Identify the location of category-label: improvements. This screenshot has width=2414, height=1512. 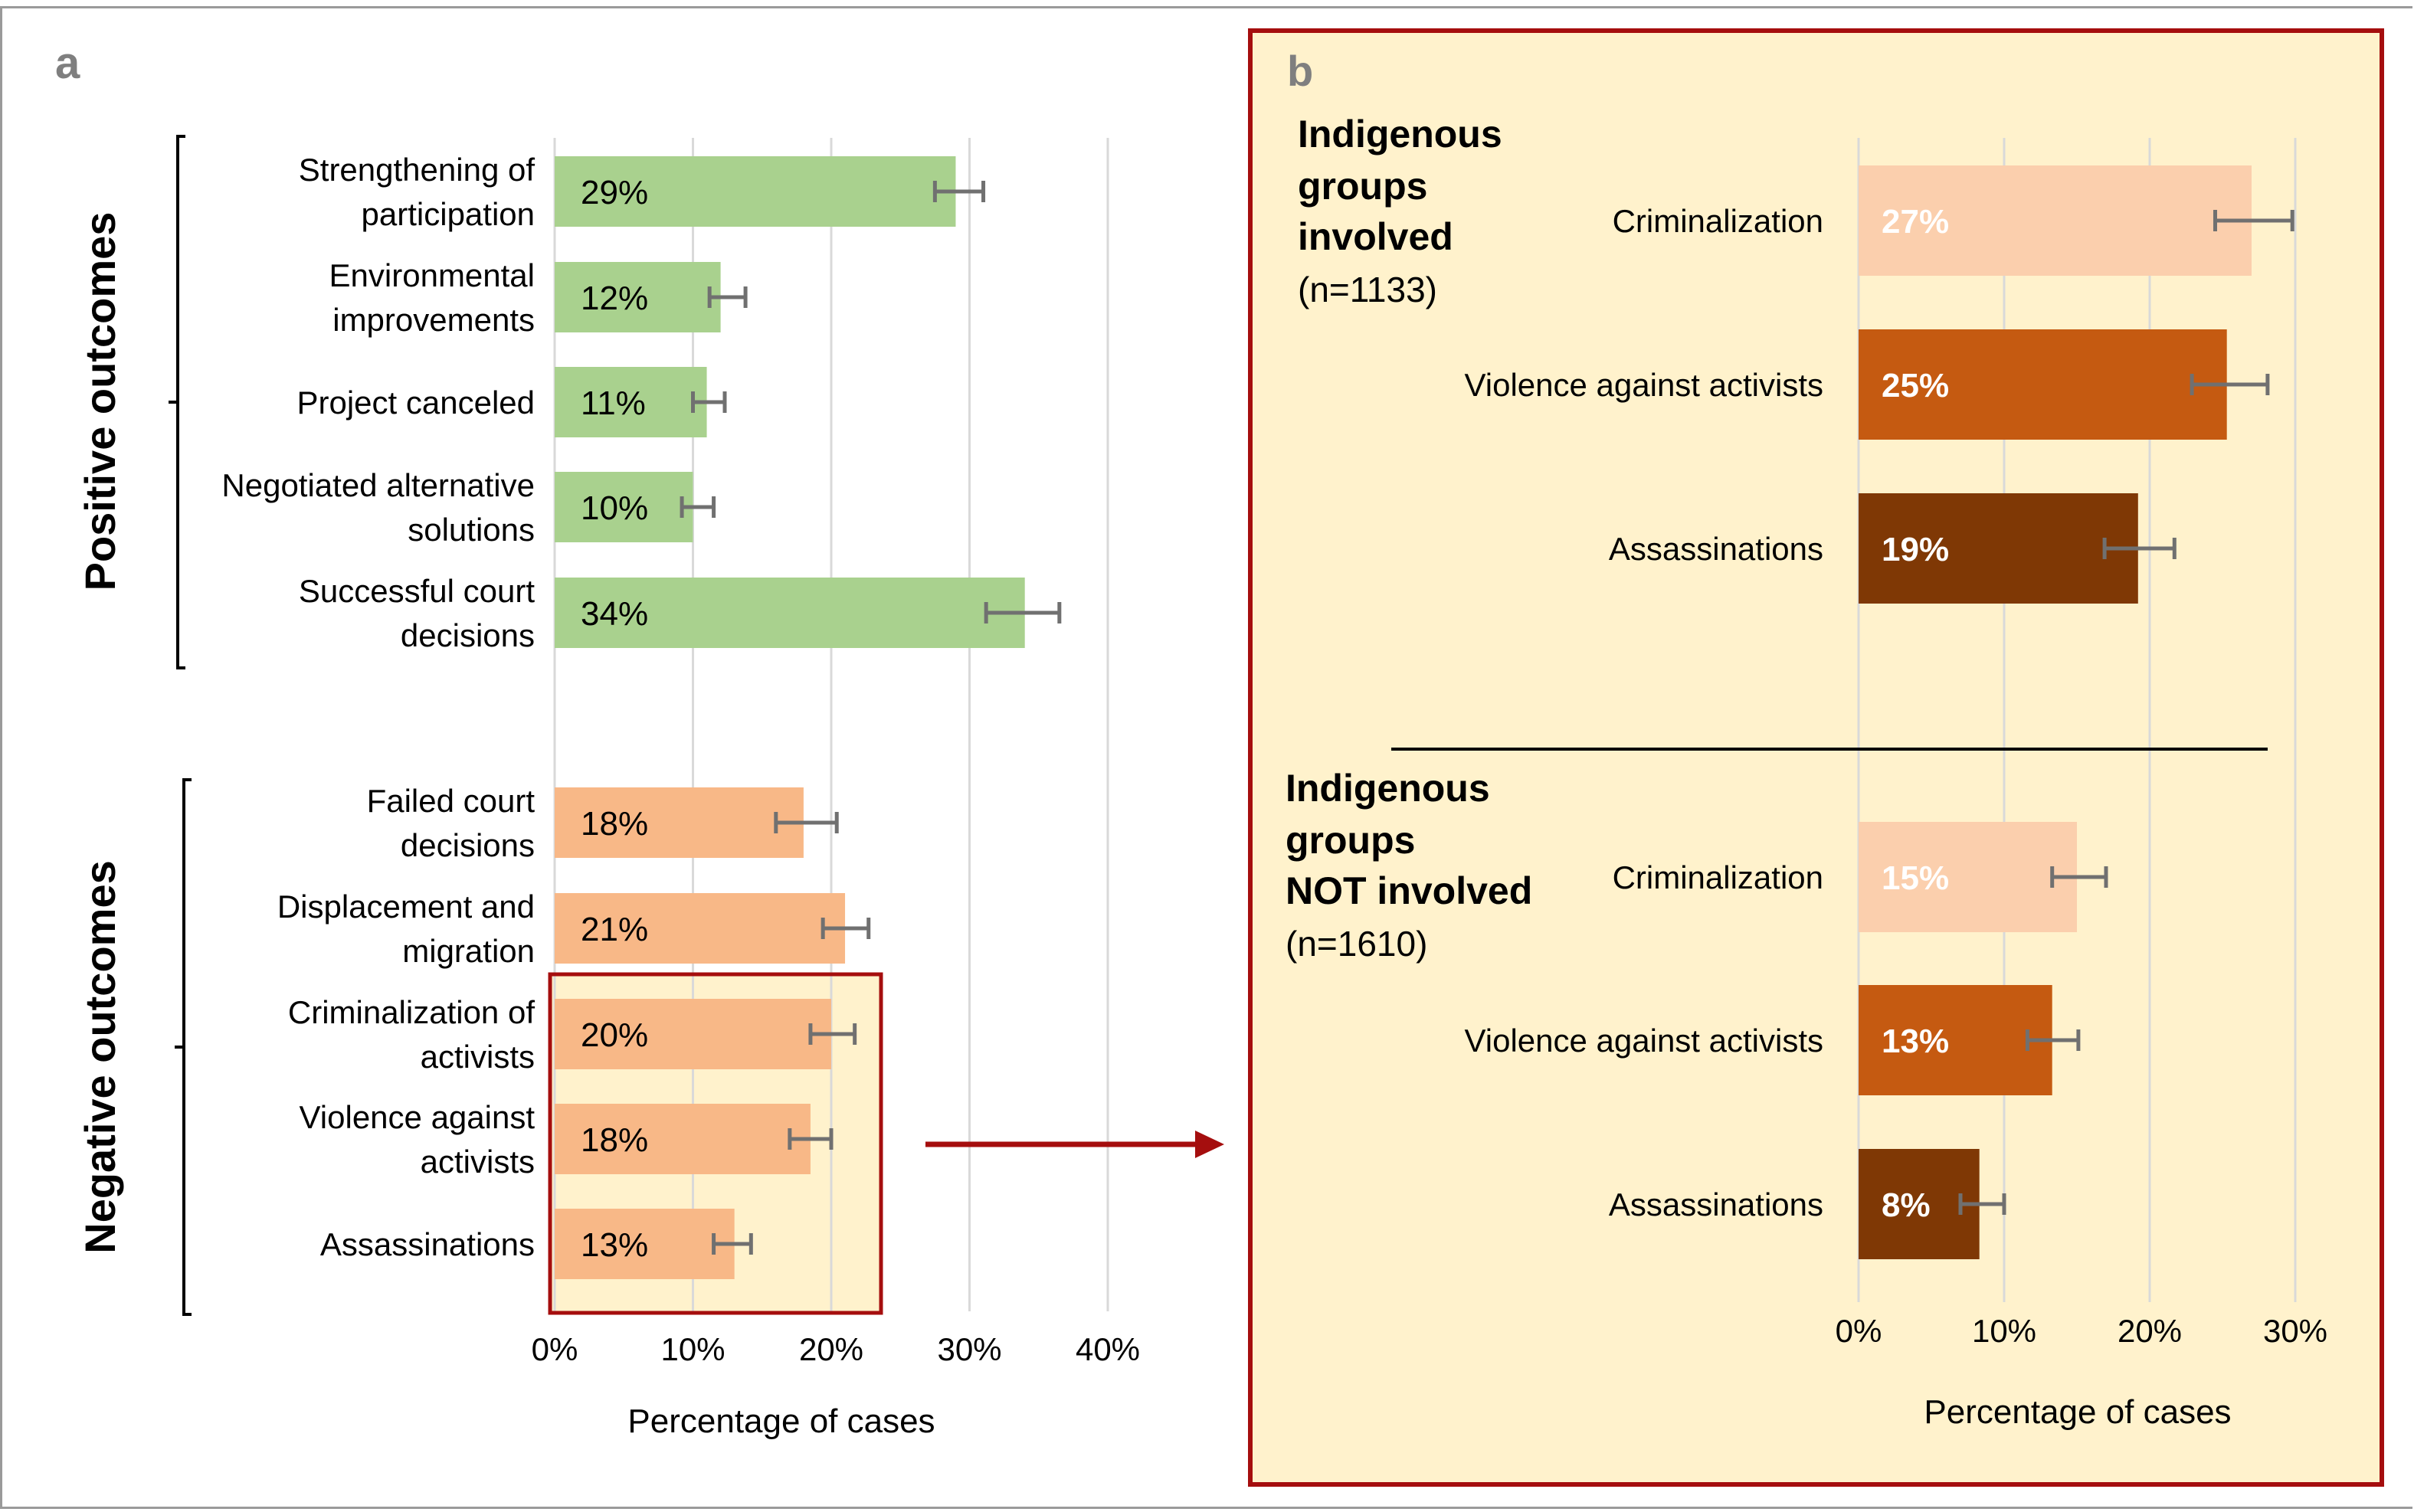
(433, 320).